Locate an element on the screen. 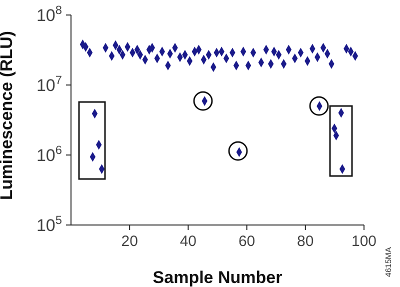  x-tick-label: 100 is located at coordinates (364, 241).